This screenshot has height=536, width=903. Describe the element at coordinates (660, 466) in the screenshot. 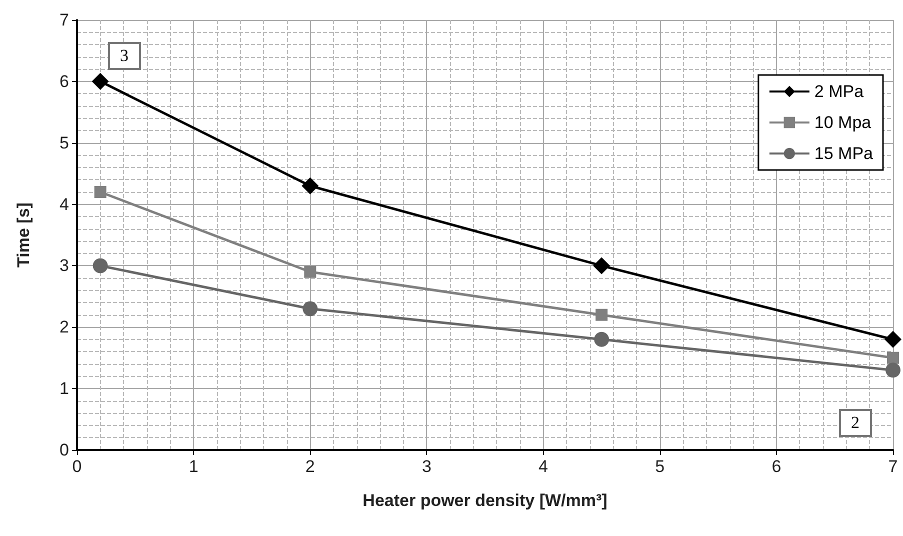

I see `x-tick-label: 5` at that location.